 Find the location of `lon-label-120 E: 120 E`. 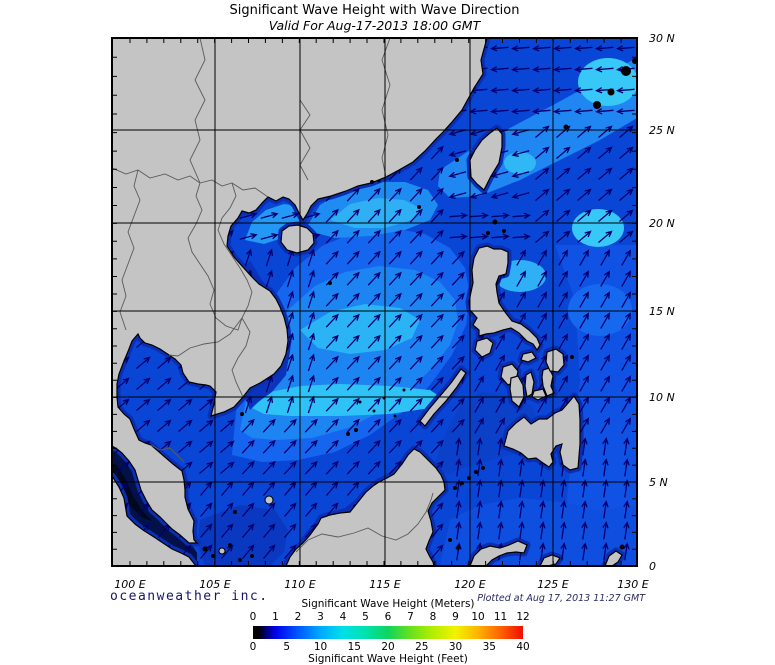

lon-label-120 E: 120 E is located at coordinates (469, 584).